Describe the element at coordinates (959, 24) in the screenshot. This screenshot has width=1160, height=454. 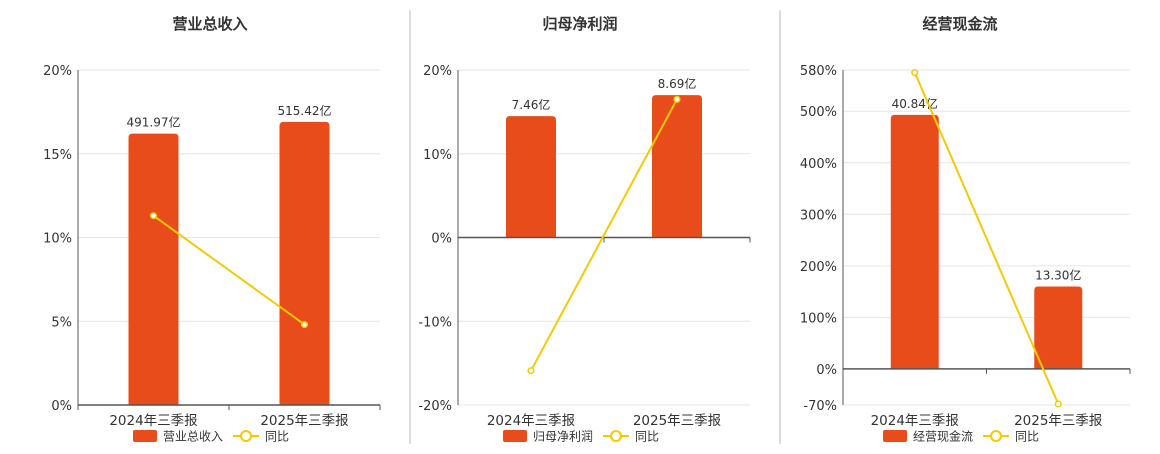
I see `chart3-title: 经营现金流` at that location.